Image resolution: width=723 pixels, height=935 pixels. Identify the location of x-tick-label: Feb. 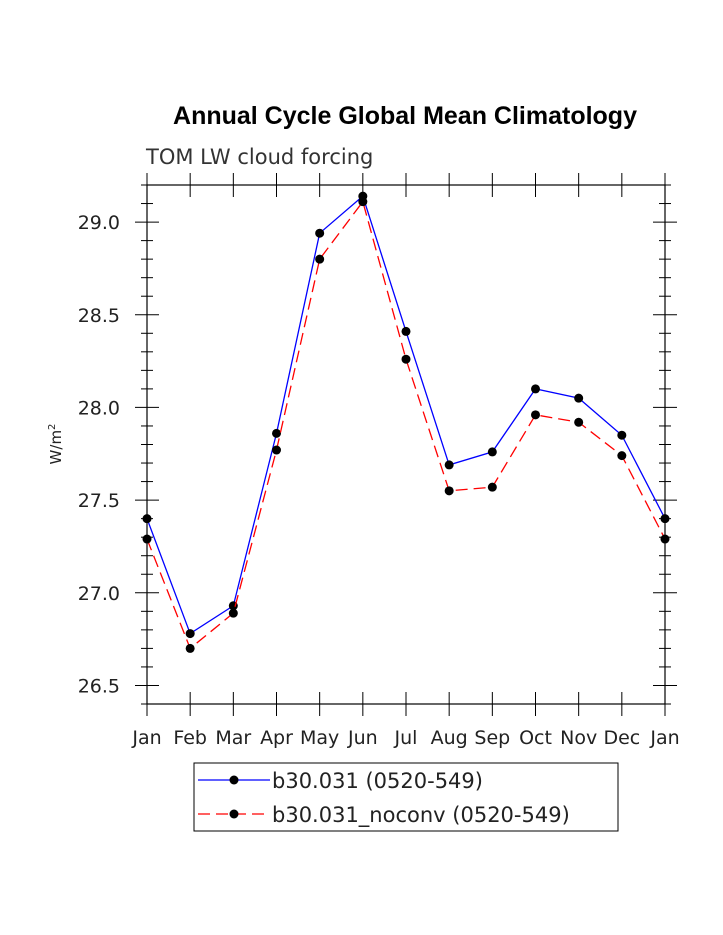
(190, 738).